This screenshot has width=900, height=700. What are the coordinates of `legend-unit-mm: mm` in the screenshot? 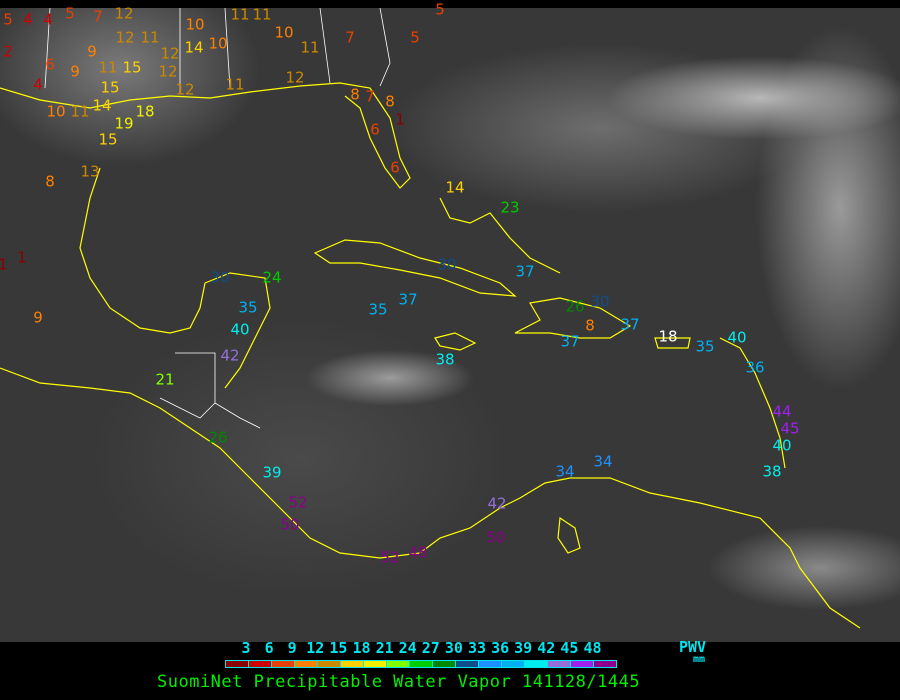 It's located at (699, 659).